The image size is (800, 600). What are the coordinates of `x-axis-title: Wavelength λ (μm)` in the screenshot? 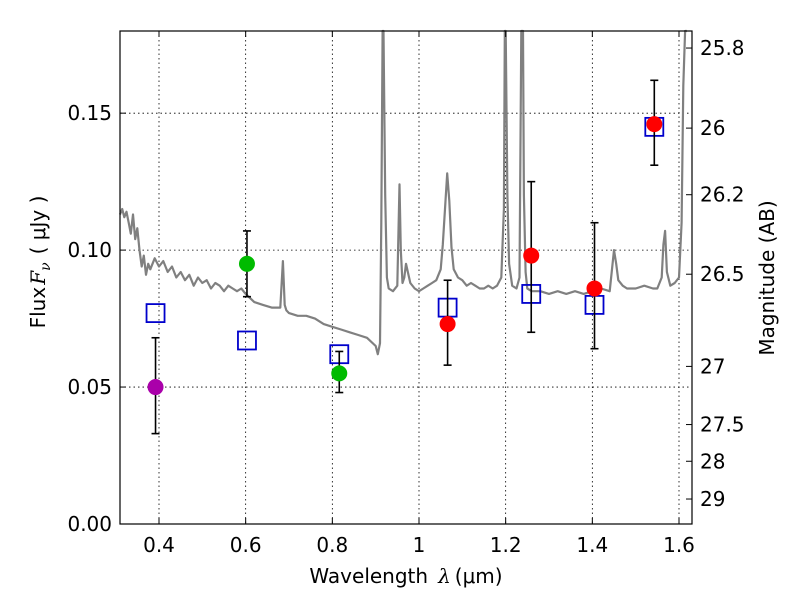 It's located at (405, 576).